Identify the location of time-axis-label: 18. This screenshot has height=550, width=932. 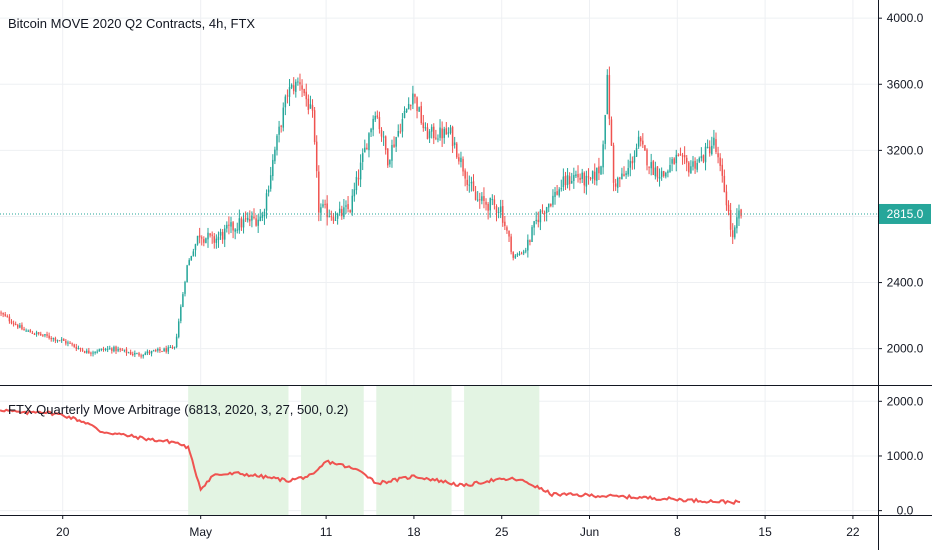
(414, 532).